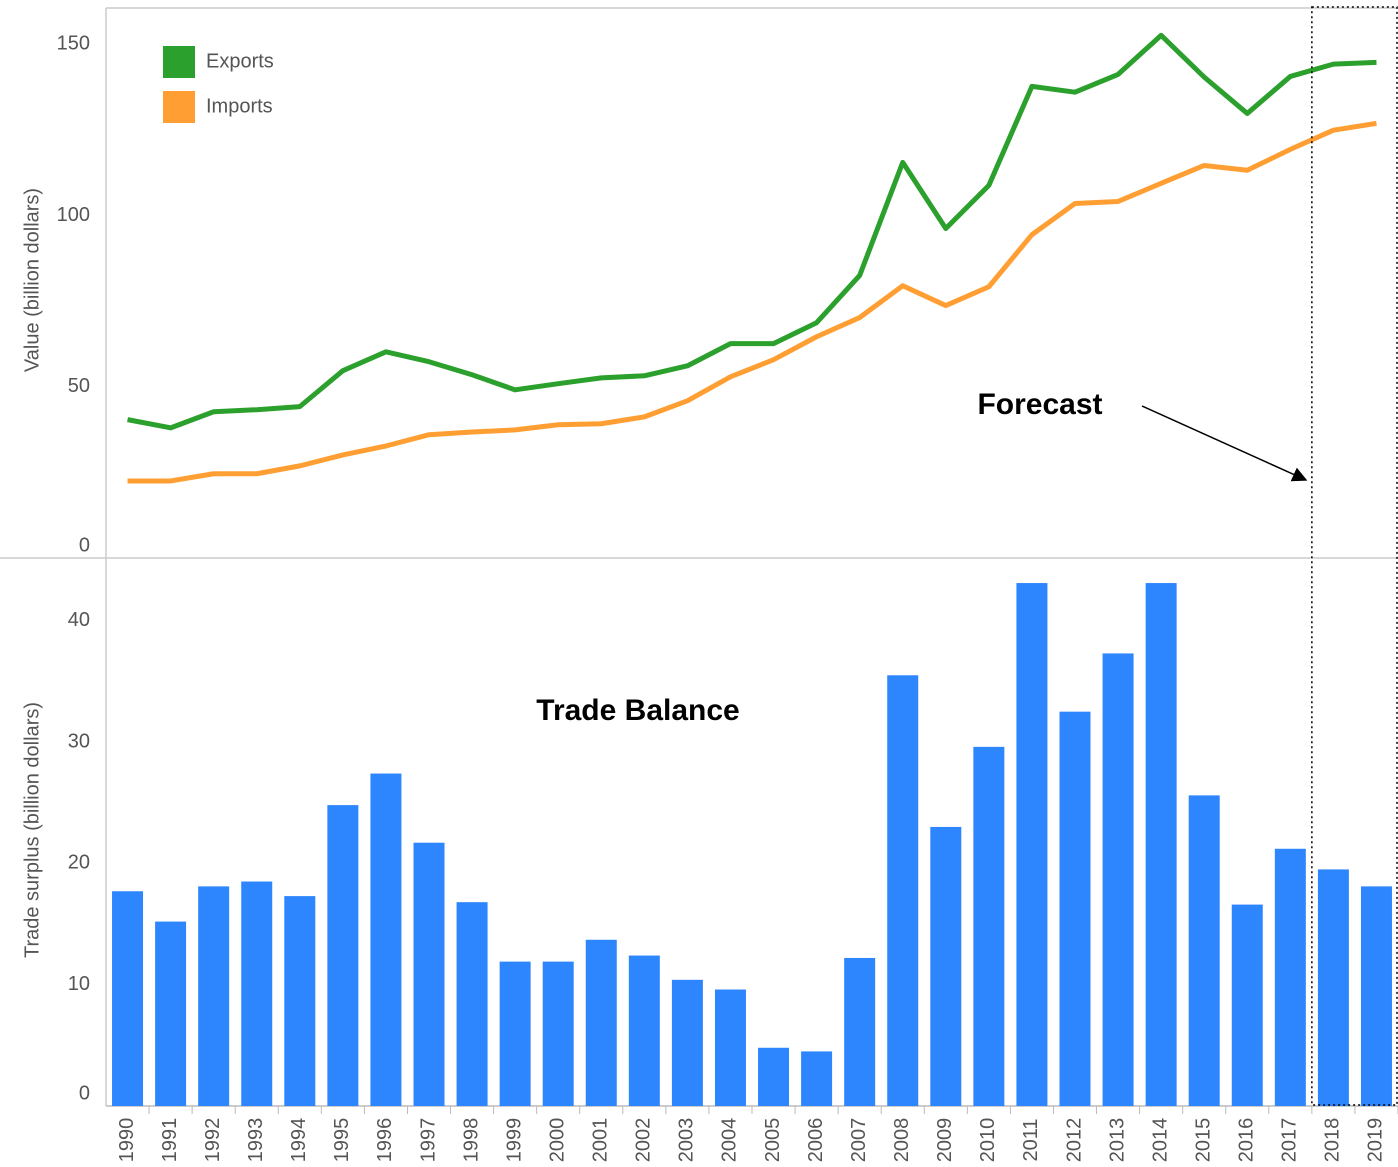  Describe the element at coordinates (1074, 1140) in the screenshot. I see `x-tick-label: 2012` at that location.